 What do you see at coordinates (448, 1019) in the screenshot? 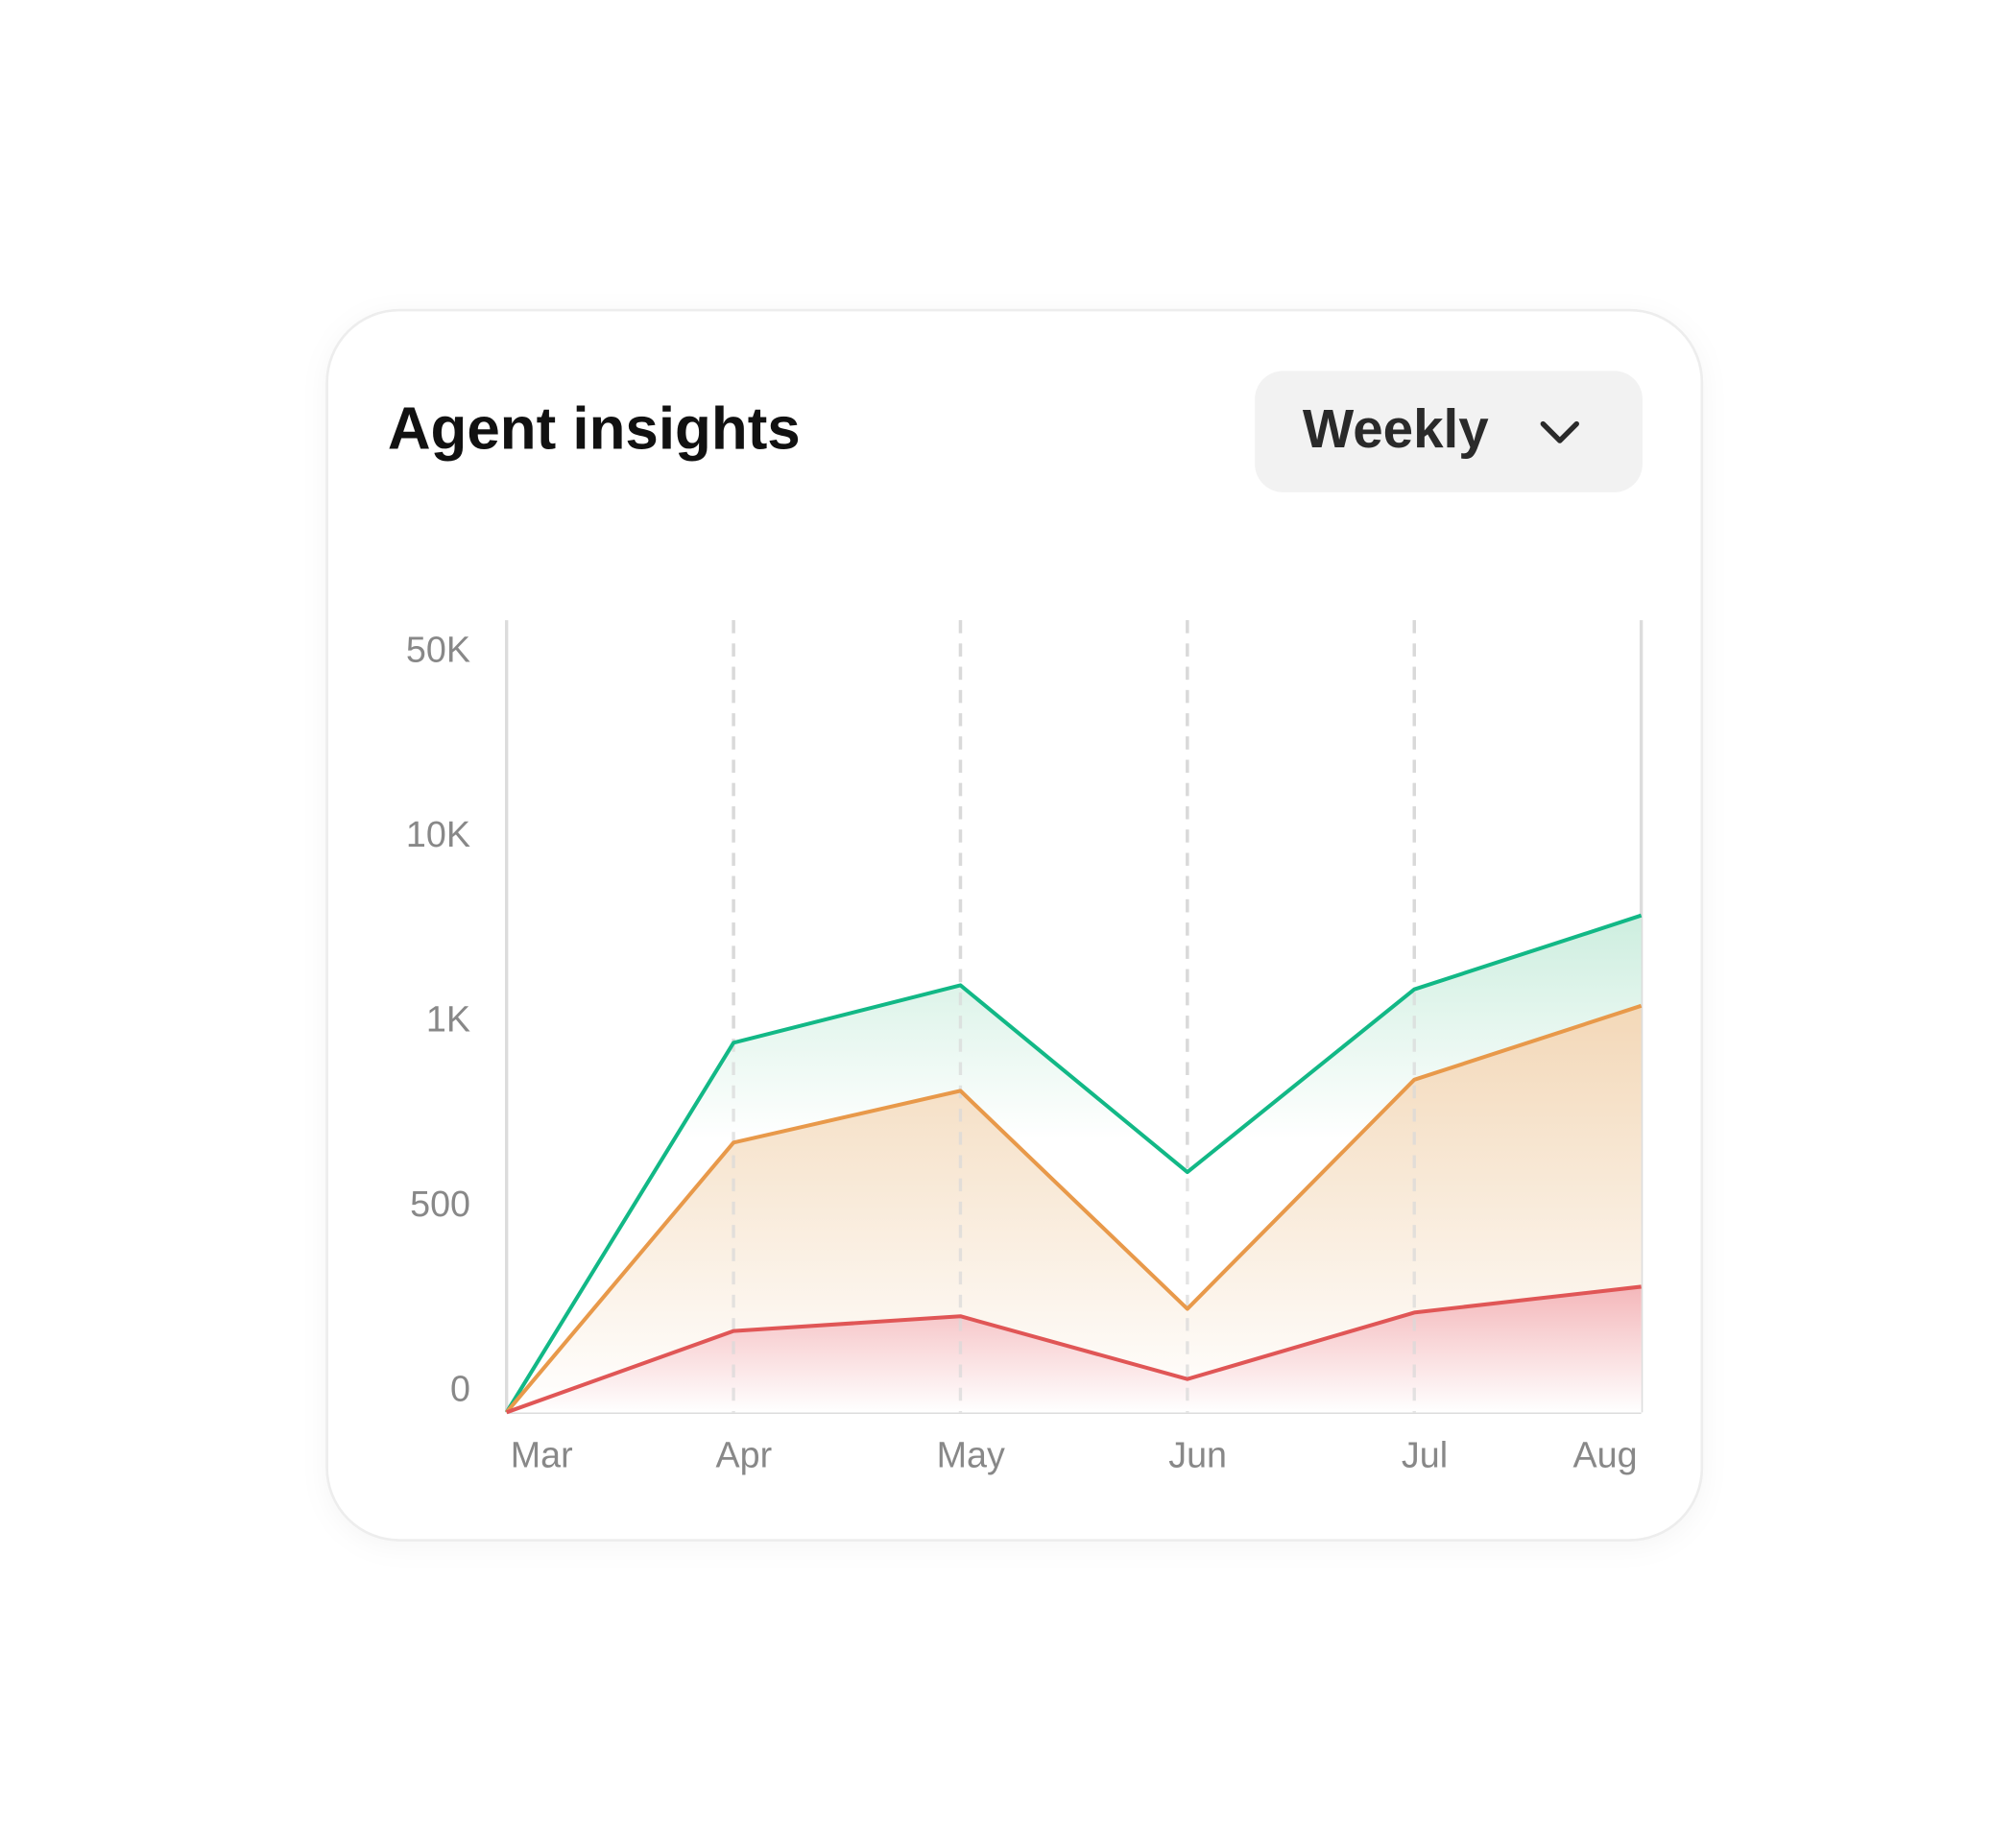
I see `y-tick-label: 1K` at bounding box center [448, 1019].